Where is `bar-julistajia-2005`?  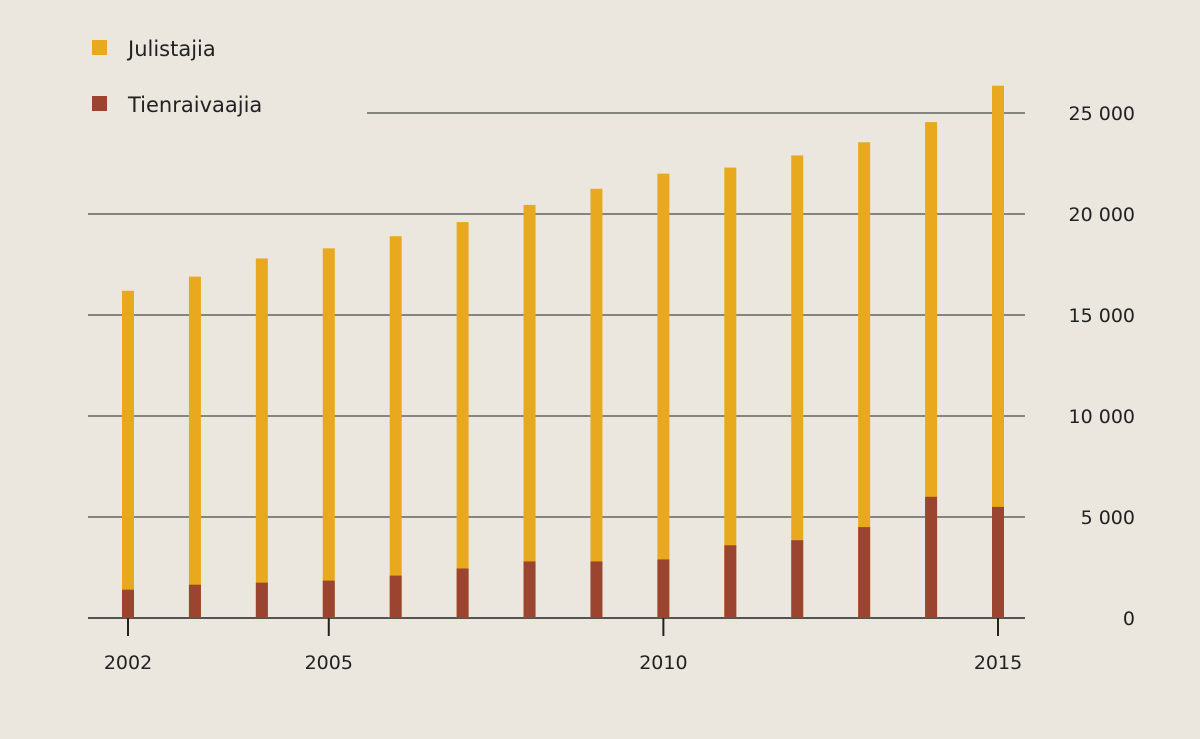 bar-julistajia-2005 is located at coordinates (328, 433).